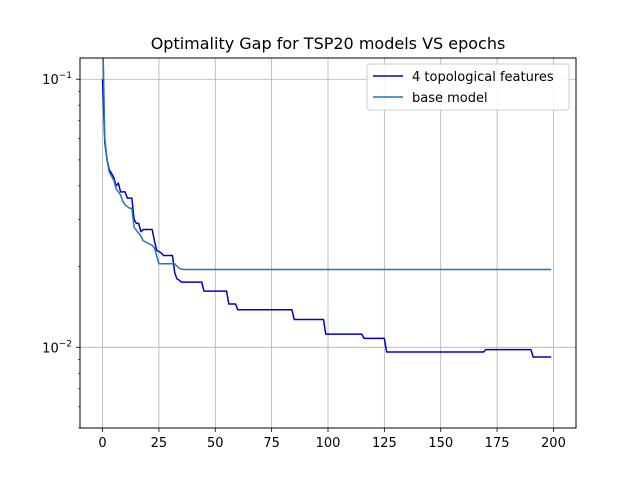  What do you see at coordinates (497, 443) in the screenshot?
I see `x-tick-label: 175` at bounding box center [497, 443].